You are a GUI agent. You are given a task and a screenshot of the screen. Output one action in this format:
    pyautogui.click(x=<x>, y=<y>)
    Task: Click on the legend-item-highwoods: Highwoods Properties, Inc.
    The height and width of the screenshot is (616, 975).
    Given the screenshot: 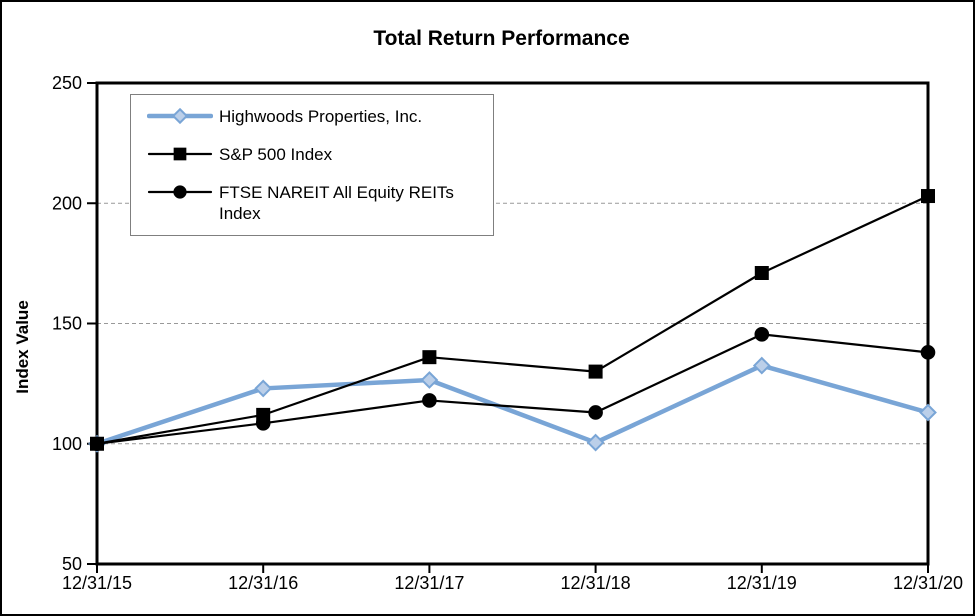 What is the action you would take?
    pyautogui.click(x=312, y=118)
    